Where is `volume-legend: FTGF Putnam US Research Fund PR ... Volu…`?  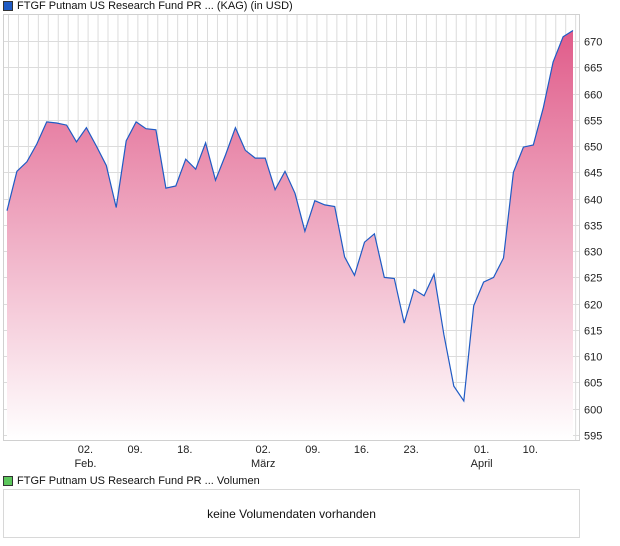 volume-legend: FTGF Putnam US Research Fund PR ... Volu… is located at coordinates (131, 481).